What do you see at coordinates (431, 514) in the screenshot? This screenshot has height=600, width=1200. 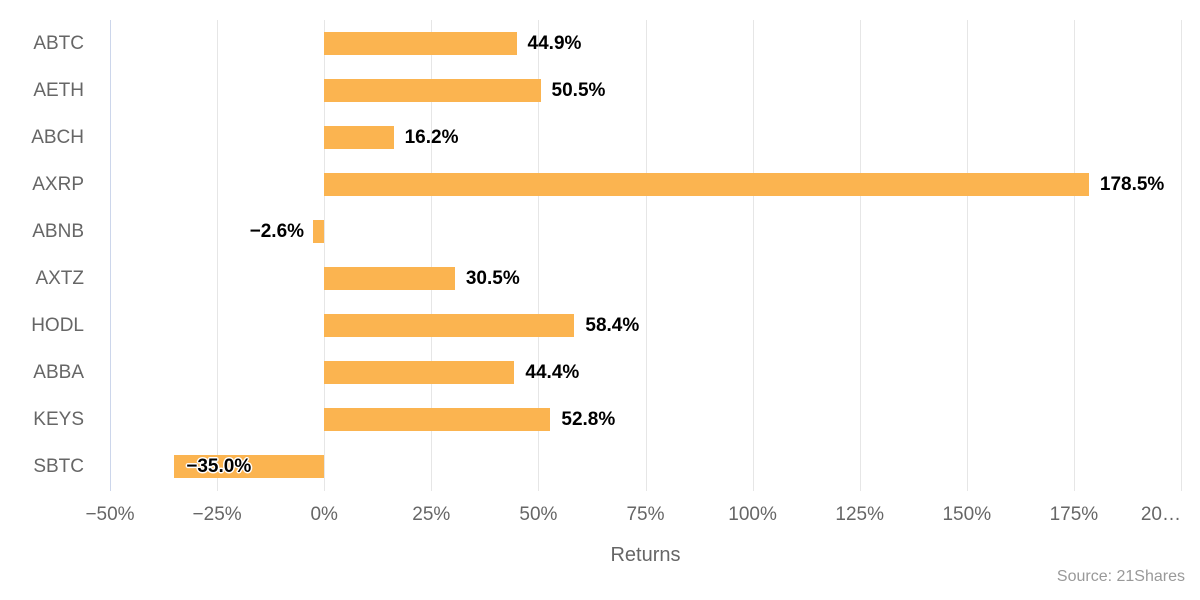 I see `x-tick-label: 25%` at bounding box center [431, 514].